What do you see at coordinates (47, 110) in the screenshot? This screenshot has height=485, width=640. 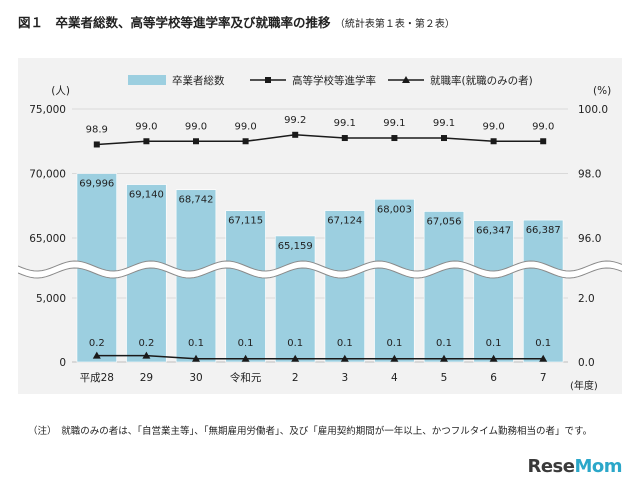 I see `left-axis-tick: 75,000` at bounding box center [47, 110].